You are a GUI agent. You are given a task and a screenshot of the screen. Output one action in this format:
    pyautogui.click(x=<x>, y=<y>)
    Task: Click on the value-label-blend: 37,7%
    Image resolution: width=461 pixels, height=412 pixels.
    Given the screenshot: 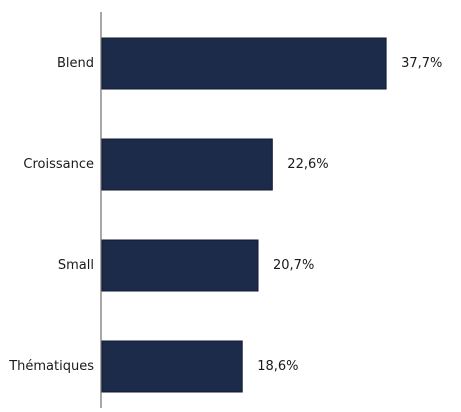 What is the action you would take?
    pyautogui.click(x=421, y=63)
    